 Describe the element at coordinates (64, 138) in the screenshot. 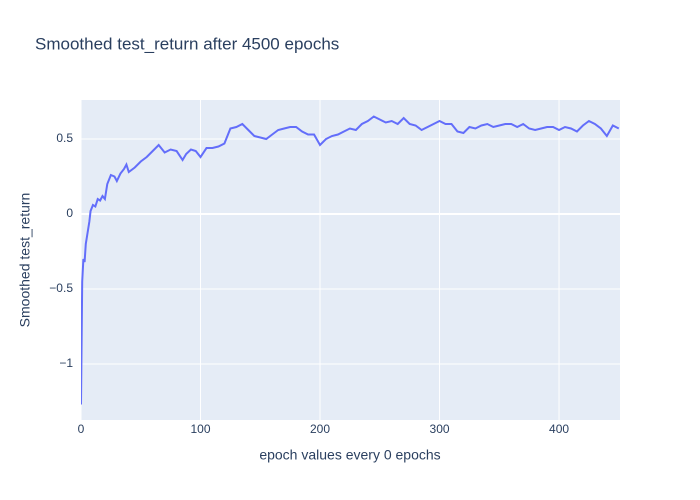

I see `y-tick-label: 0.5` at that location.